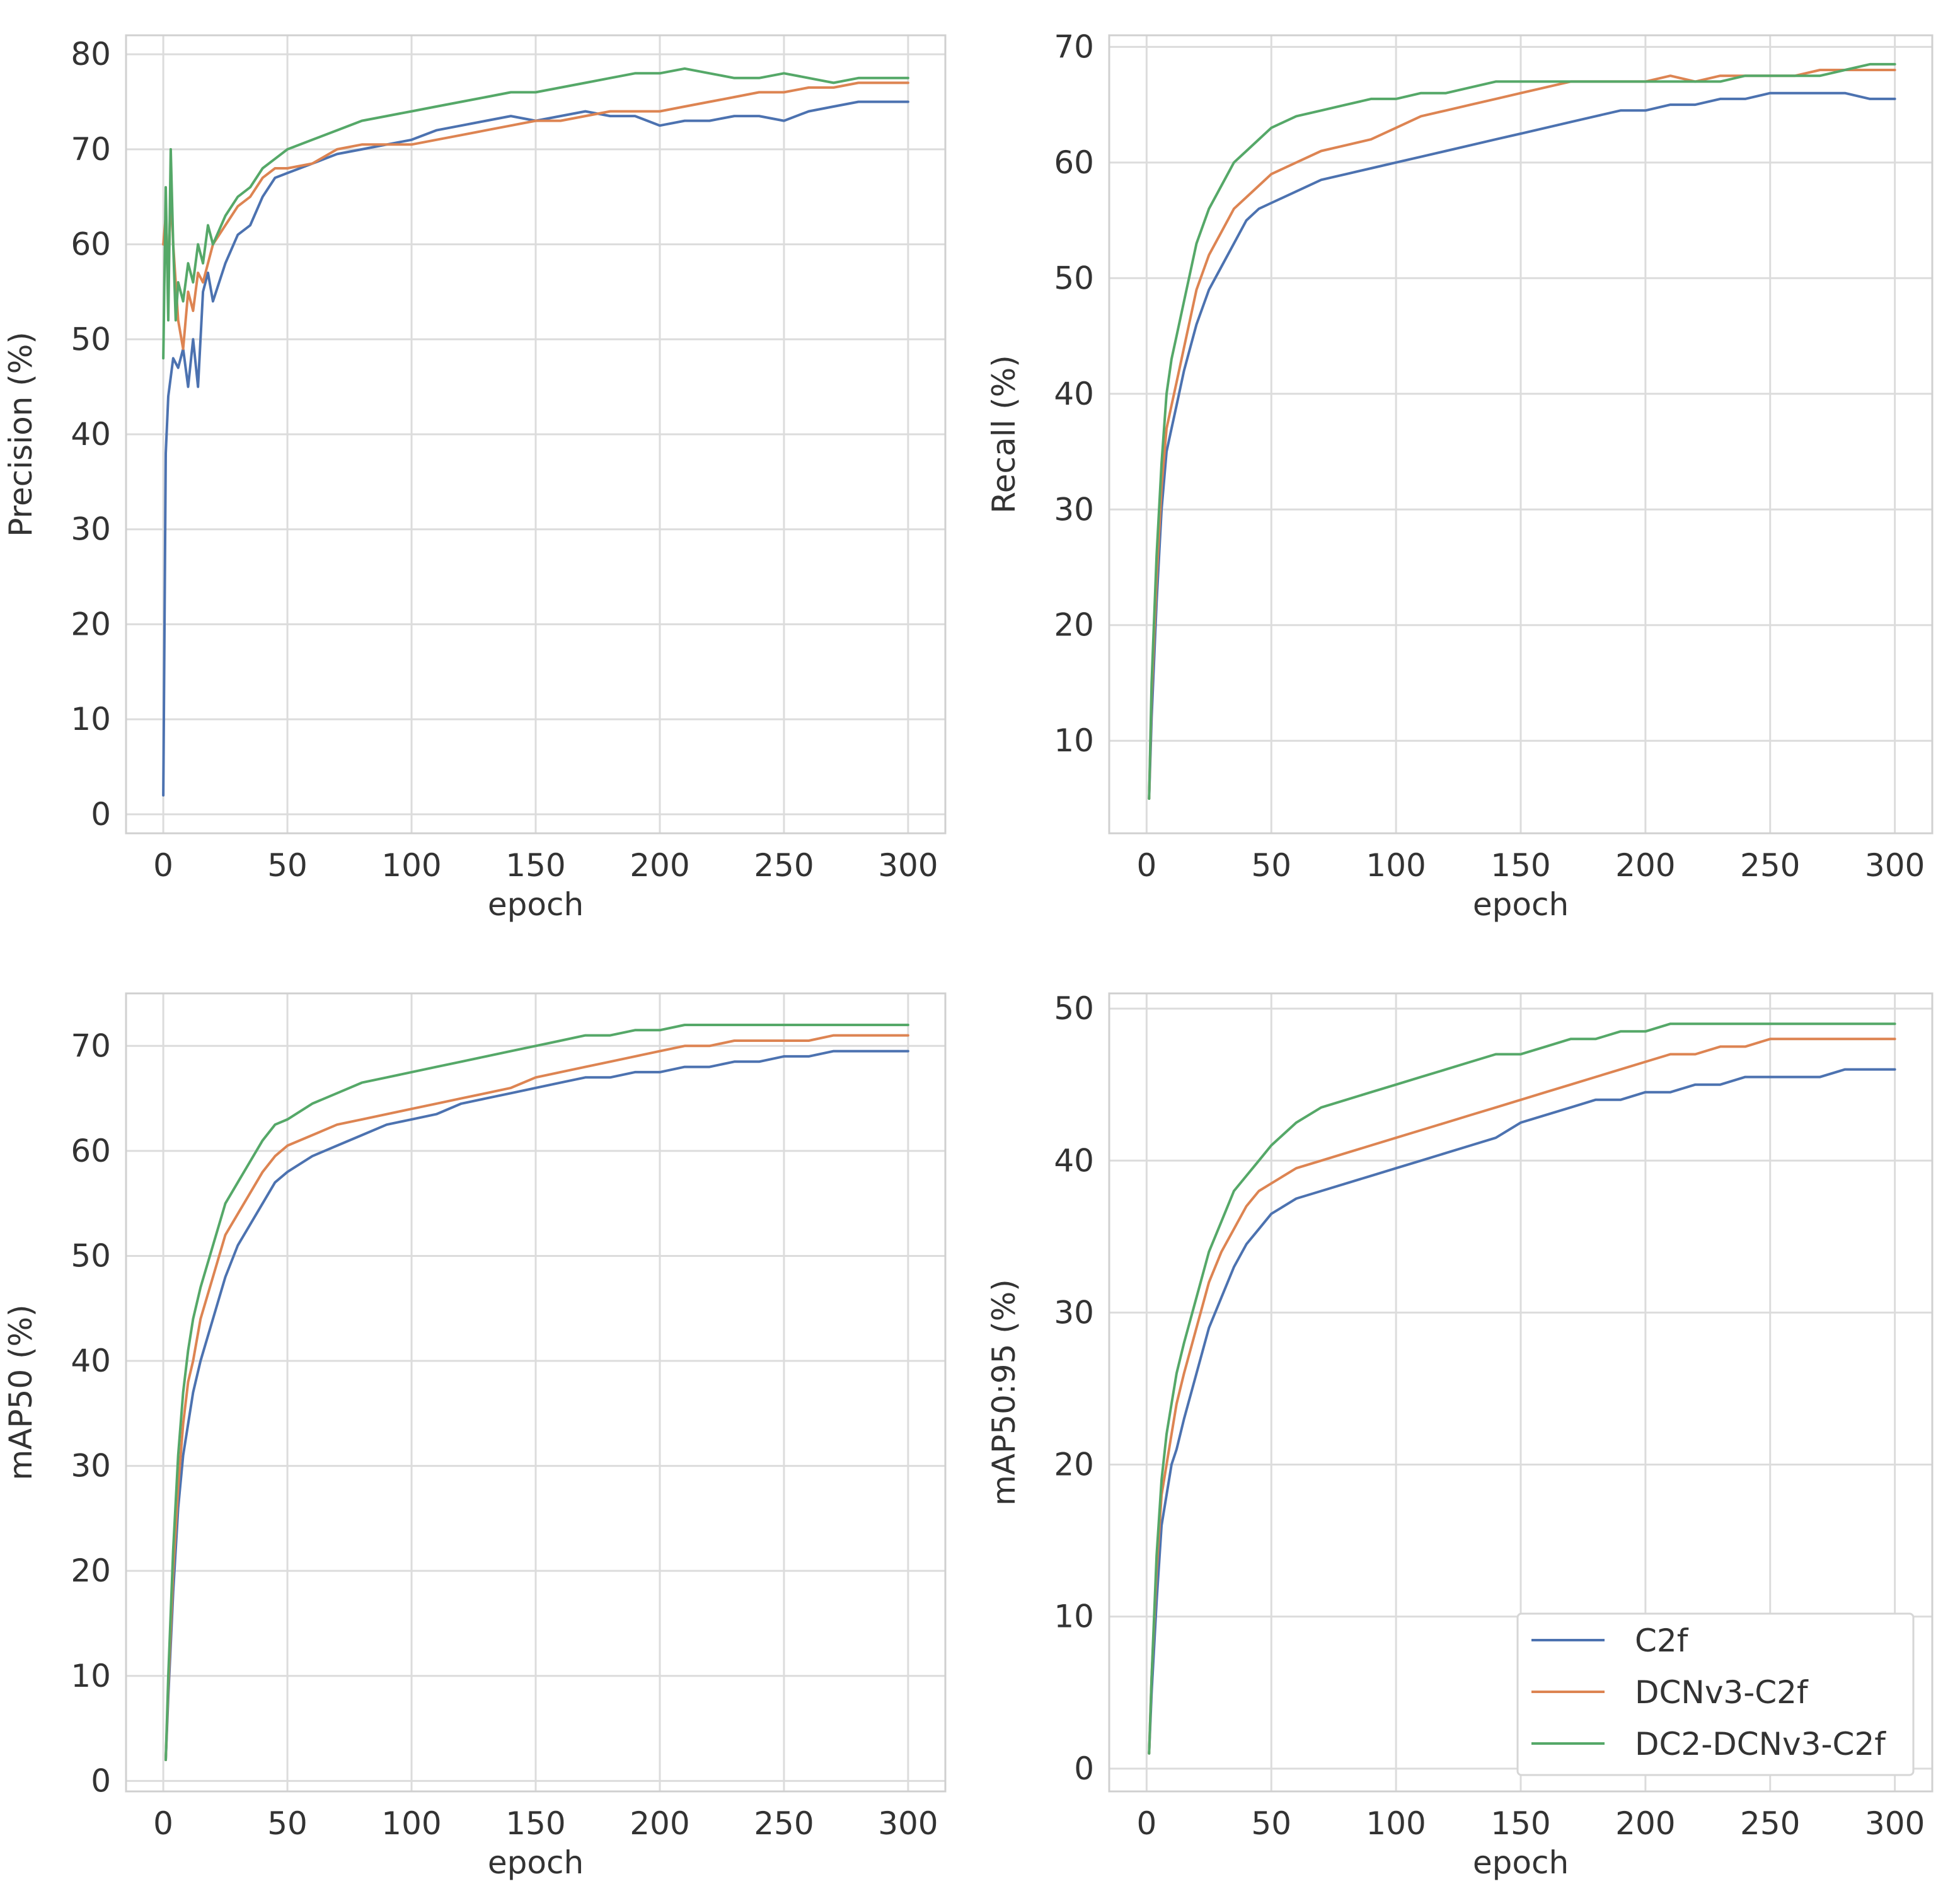  Describe the element at coordinates (1722, 1692) in the screenshot. I see `legend-label-dcnv3-c2f: DCNv3-C2f` at that location.